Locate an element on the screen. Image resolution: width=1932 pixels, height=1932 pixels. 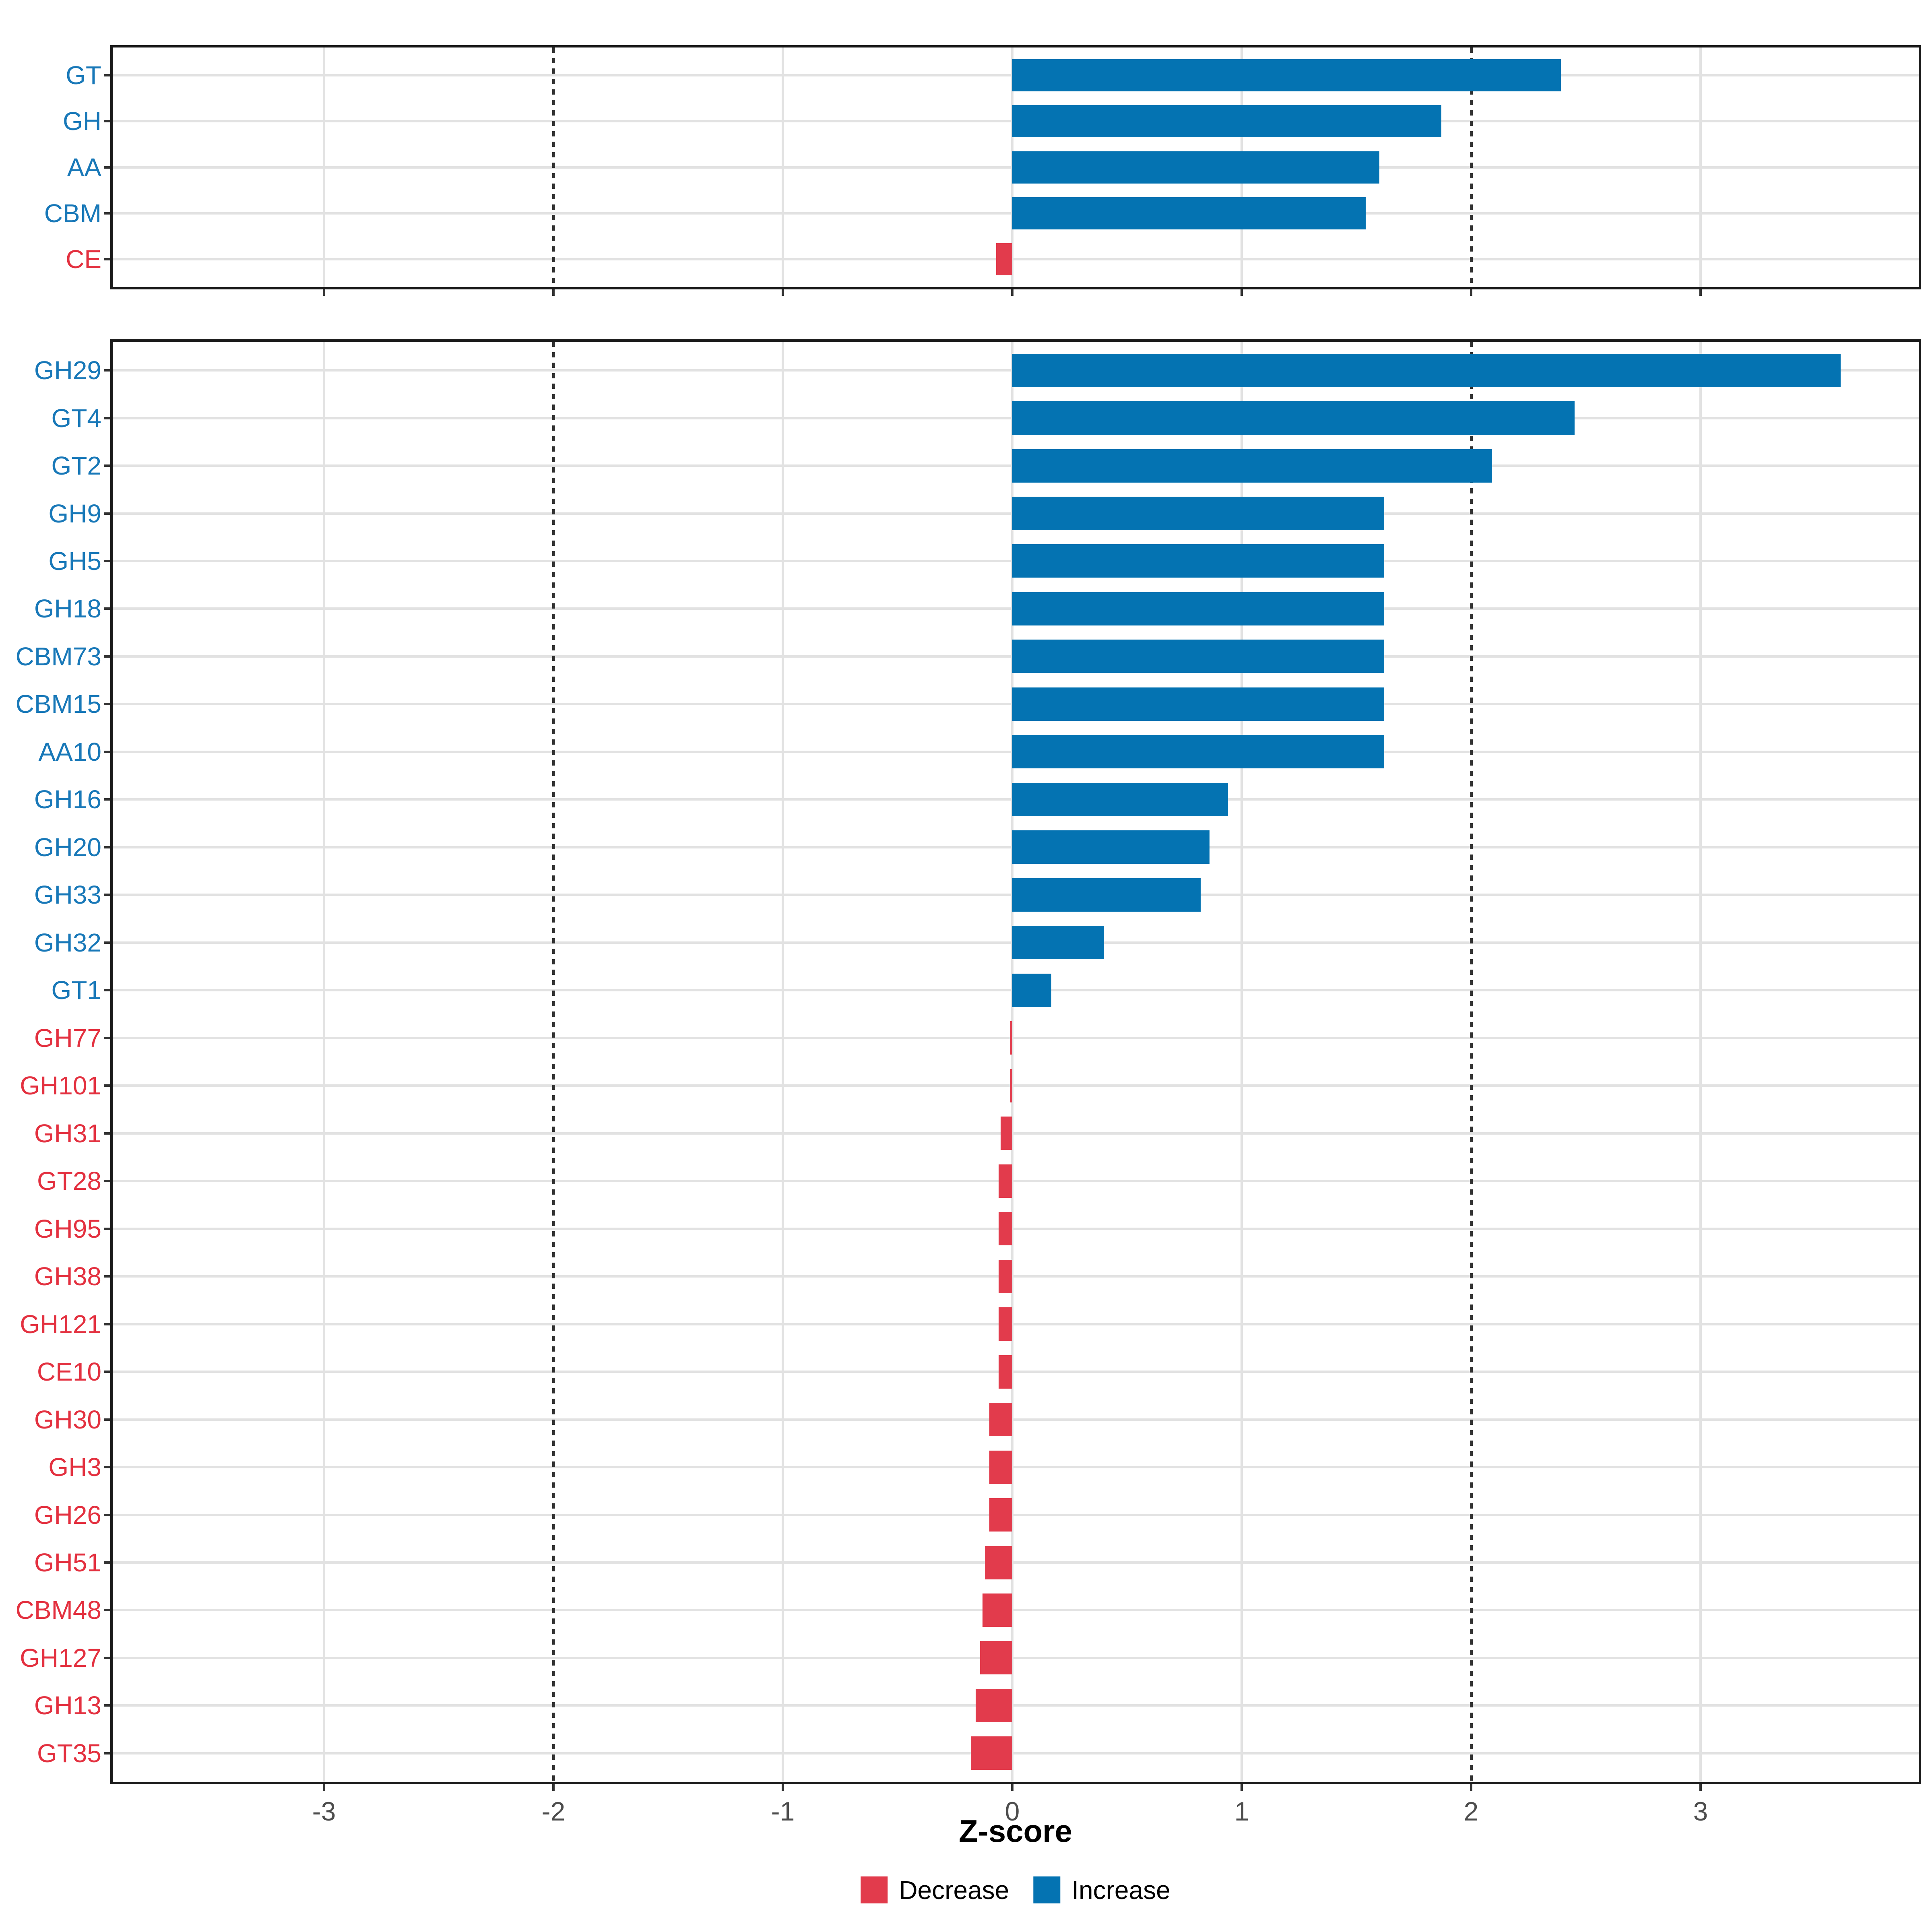
y-axis-tick-GH95 is located at coordinates (107, 1229).